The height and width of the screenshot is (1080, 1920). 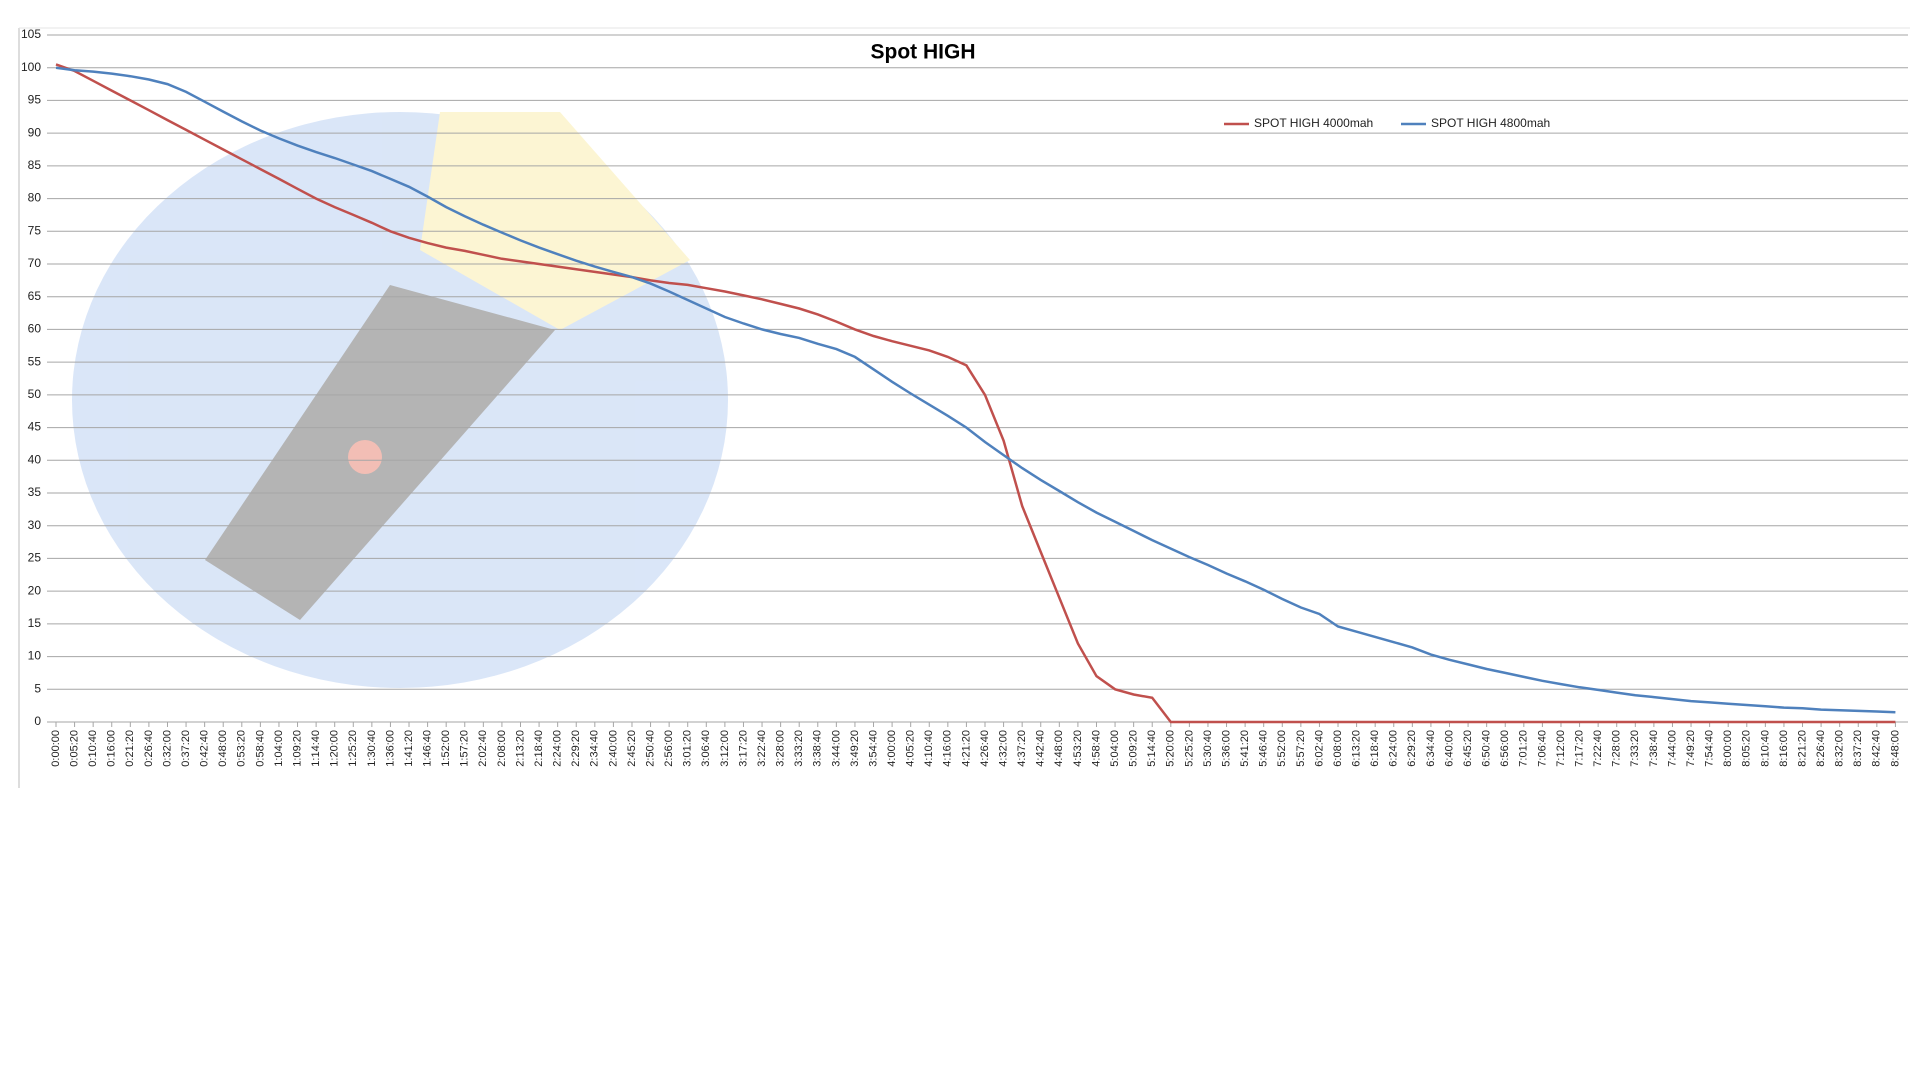 What do you see at coordinates (855, 748) in the screenshot?
I see `x-tick-label: 3:49:20` at bounding box center [855, 748].